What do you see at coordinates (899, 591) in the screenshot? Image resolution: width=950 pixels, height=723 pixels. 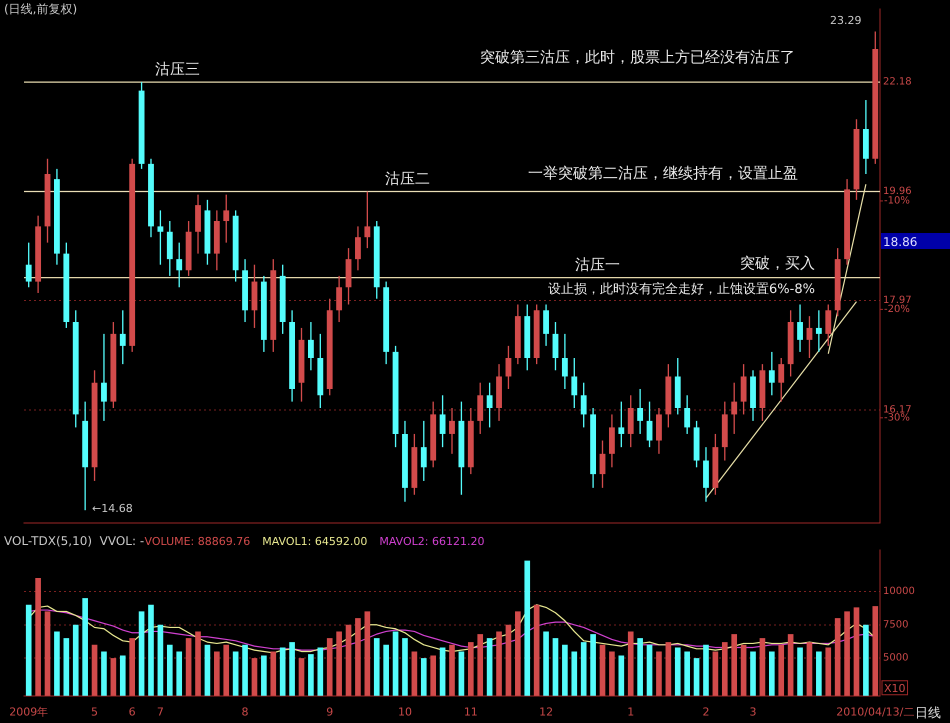 I see `y-tick-label: 10000` at bounding box center [899, 591].